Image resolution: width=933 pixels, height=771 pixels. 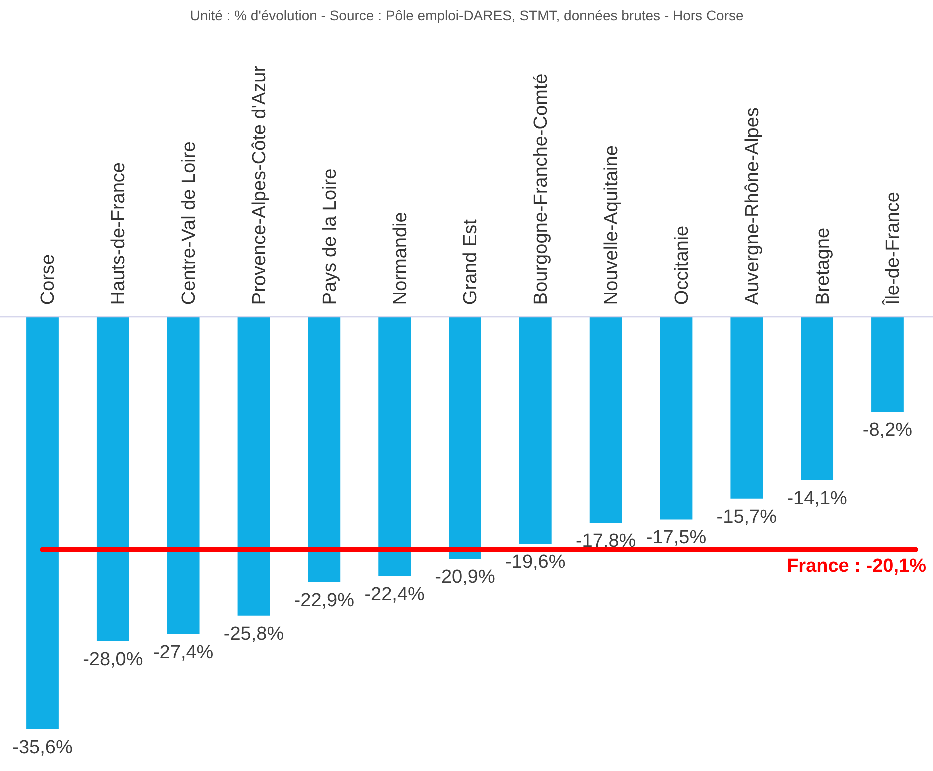 What do you see at coordinates (330, 237) in the screenshot?
I see `x-tick-label: Pays de la Loire` at bounding box center [330, 237].